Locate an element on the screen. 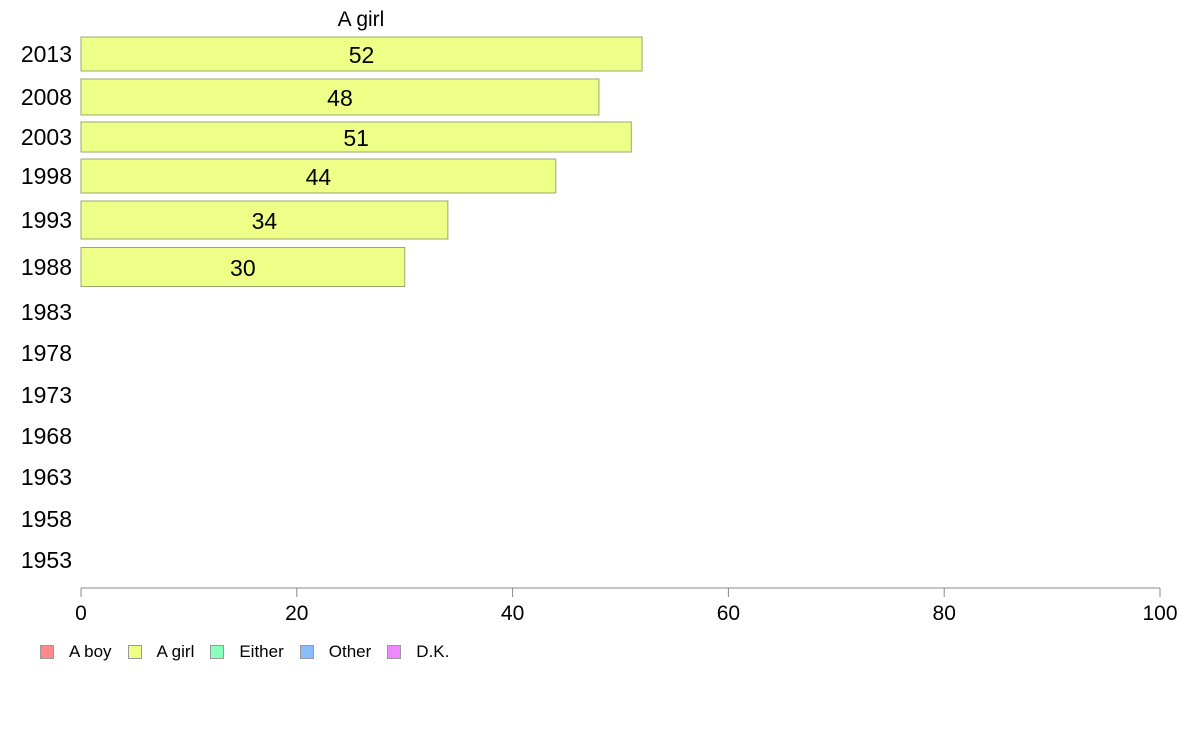 This screenshot has height=736, width=1188. x-tick-label-0: 0 is located at coordinates (81, 613).